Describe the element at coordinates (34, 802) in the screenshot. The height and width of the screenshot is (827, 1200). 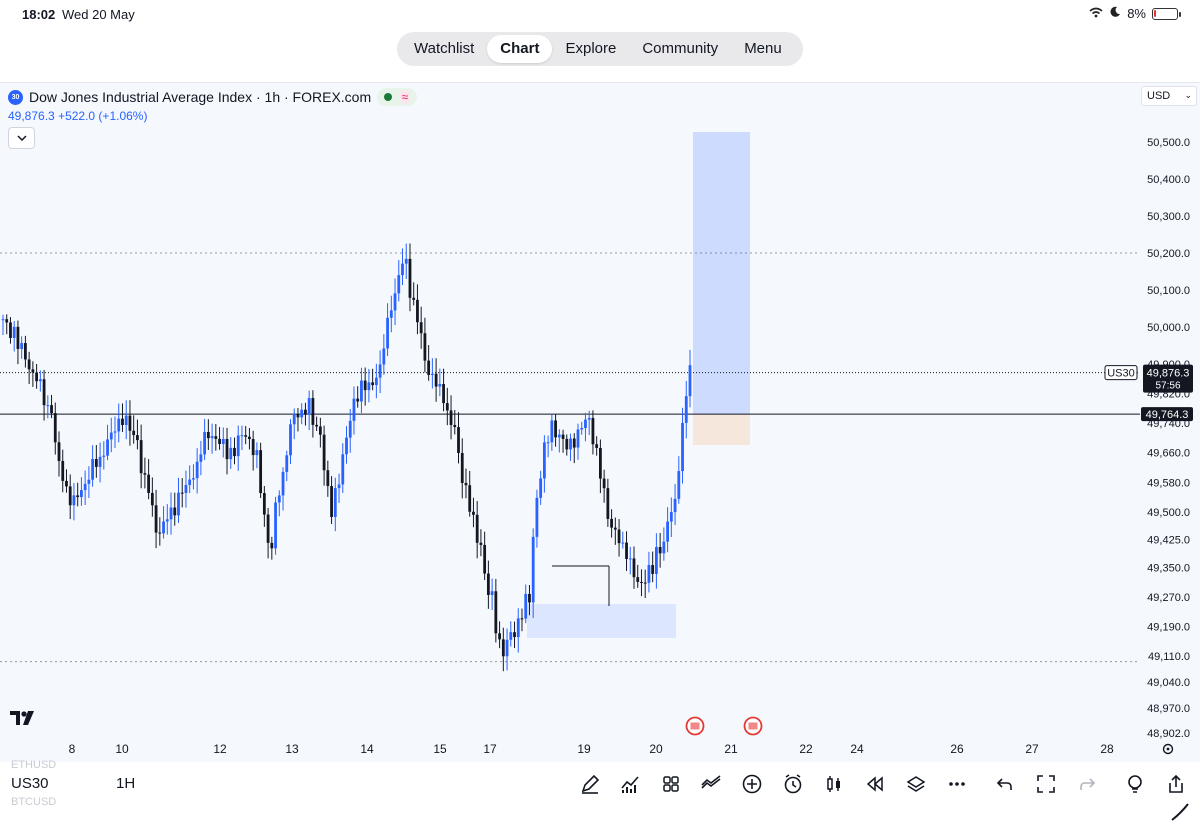
I see `watchlist-next-symbol: BTCUSD` at that location.